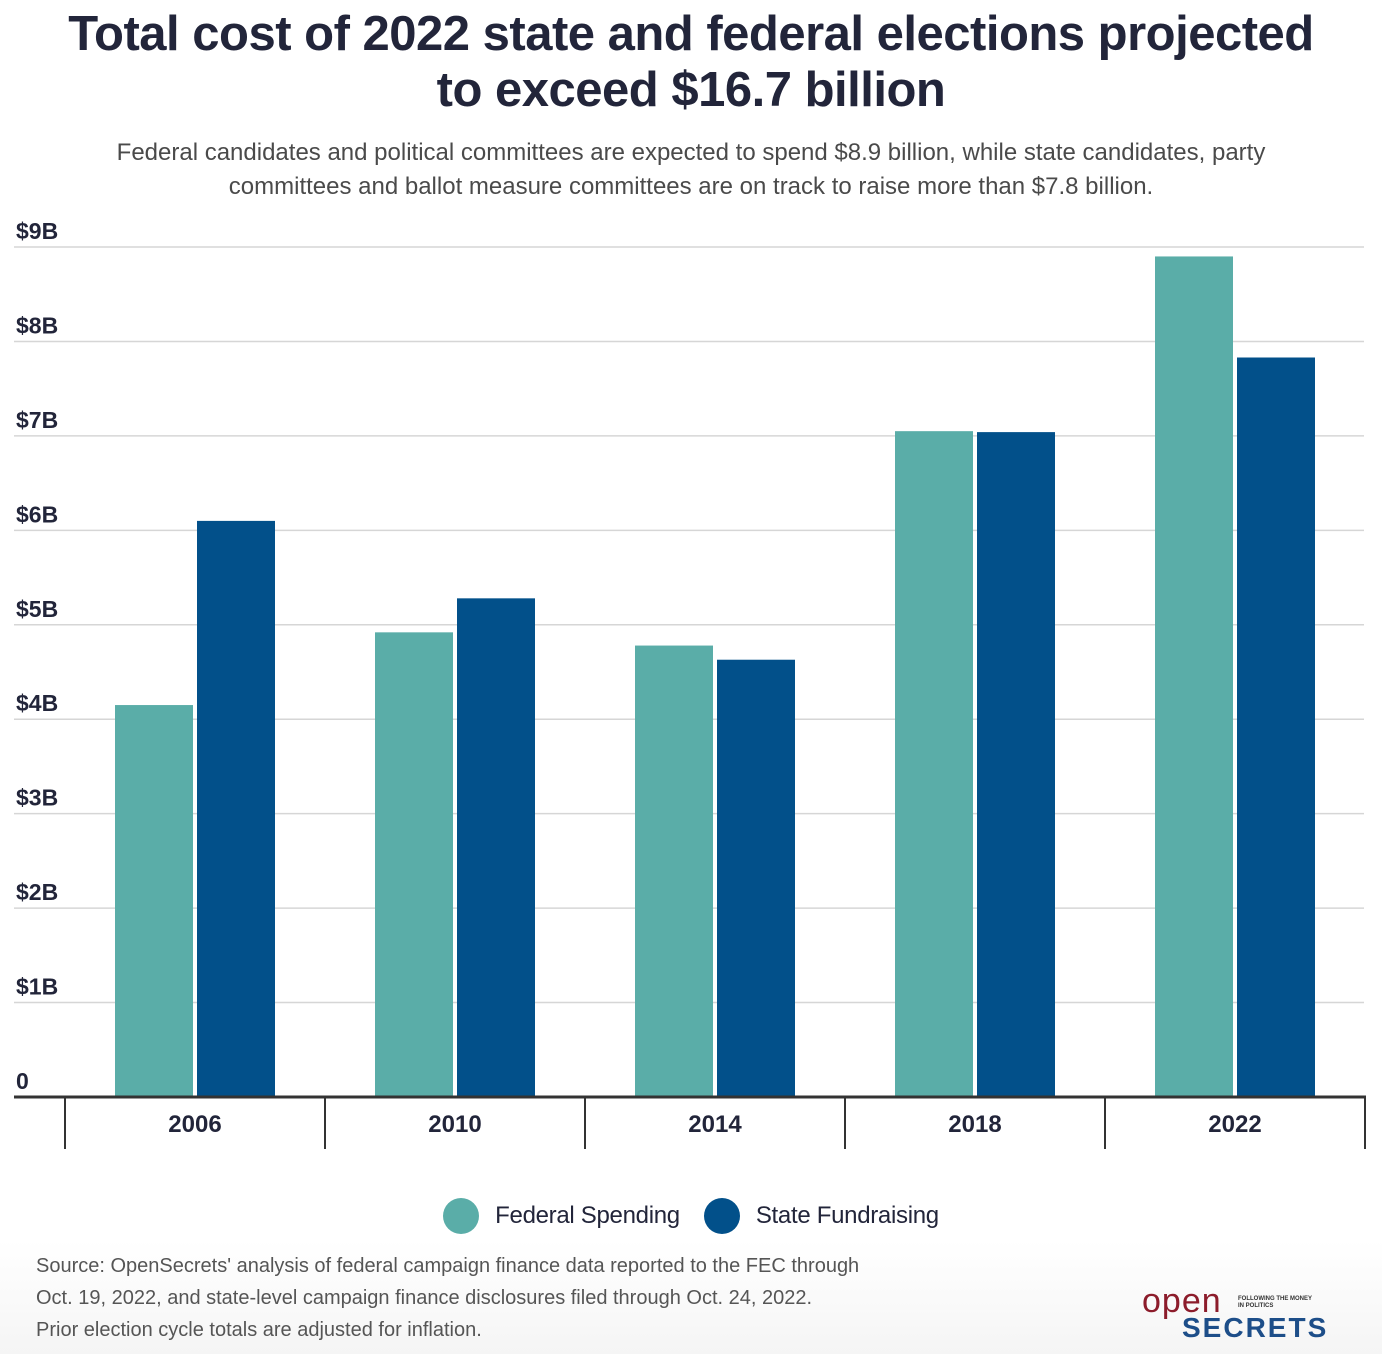 This screenshot has width=1382, height=1354. Describe the element at coordinates (236, 808) in the screenshot. I see `bar-state-fundraising-2006` at that location.